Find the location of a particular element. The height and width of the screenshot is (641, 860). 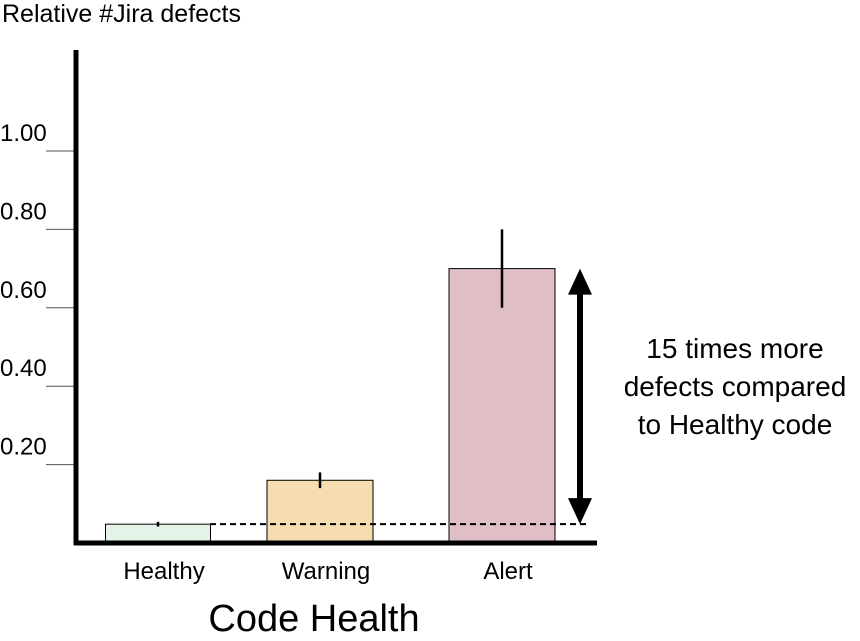

x-tick-label-alert: Alert is located at coordinates (508, 571).